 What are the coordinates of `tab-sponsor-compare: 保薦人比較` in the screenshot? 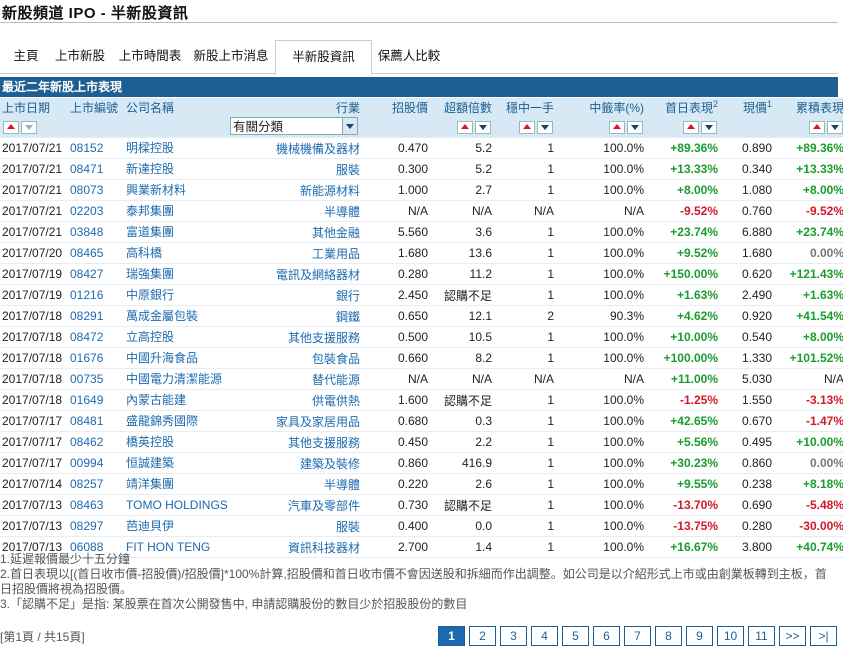 It's located at (409, 56).